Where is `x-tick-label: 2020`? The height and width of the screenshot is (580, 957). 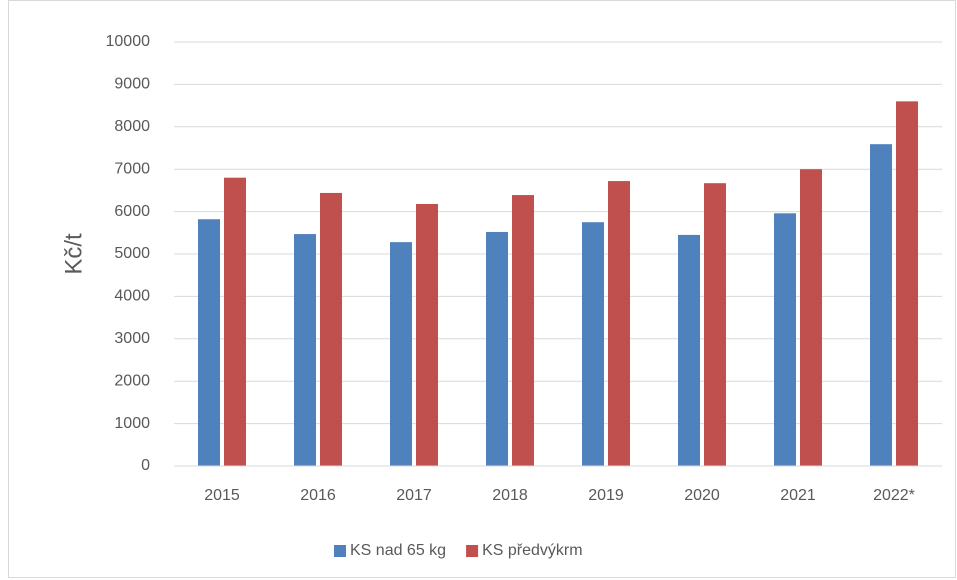 x-tick-label: 2020 is located at coordinates (702, 495).